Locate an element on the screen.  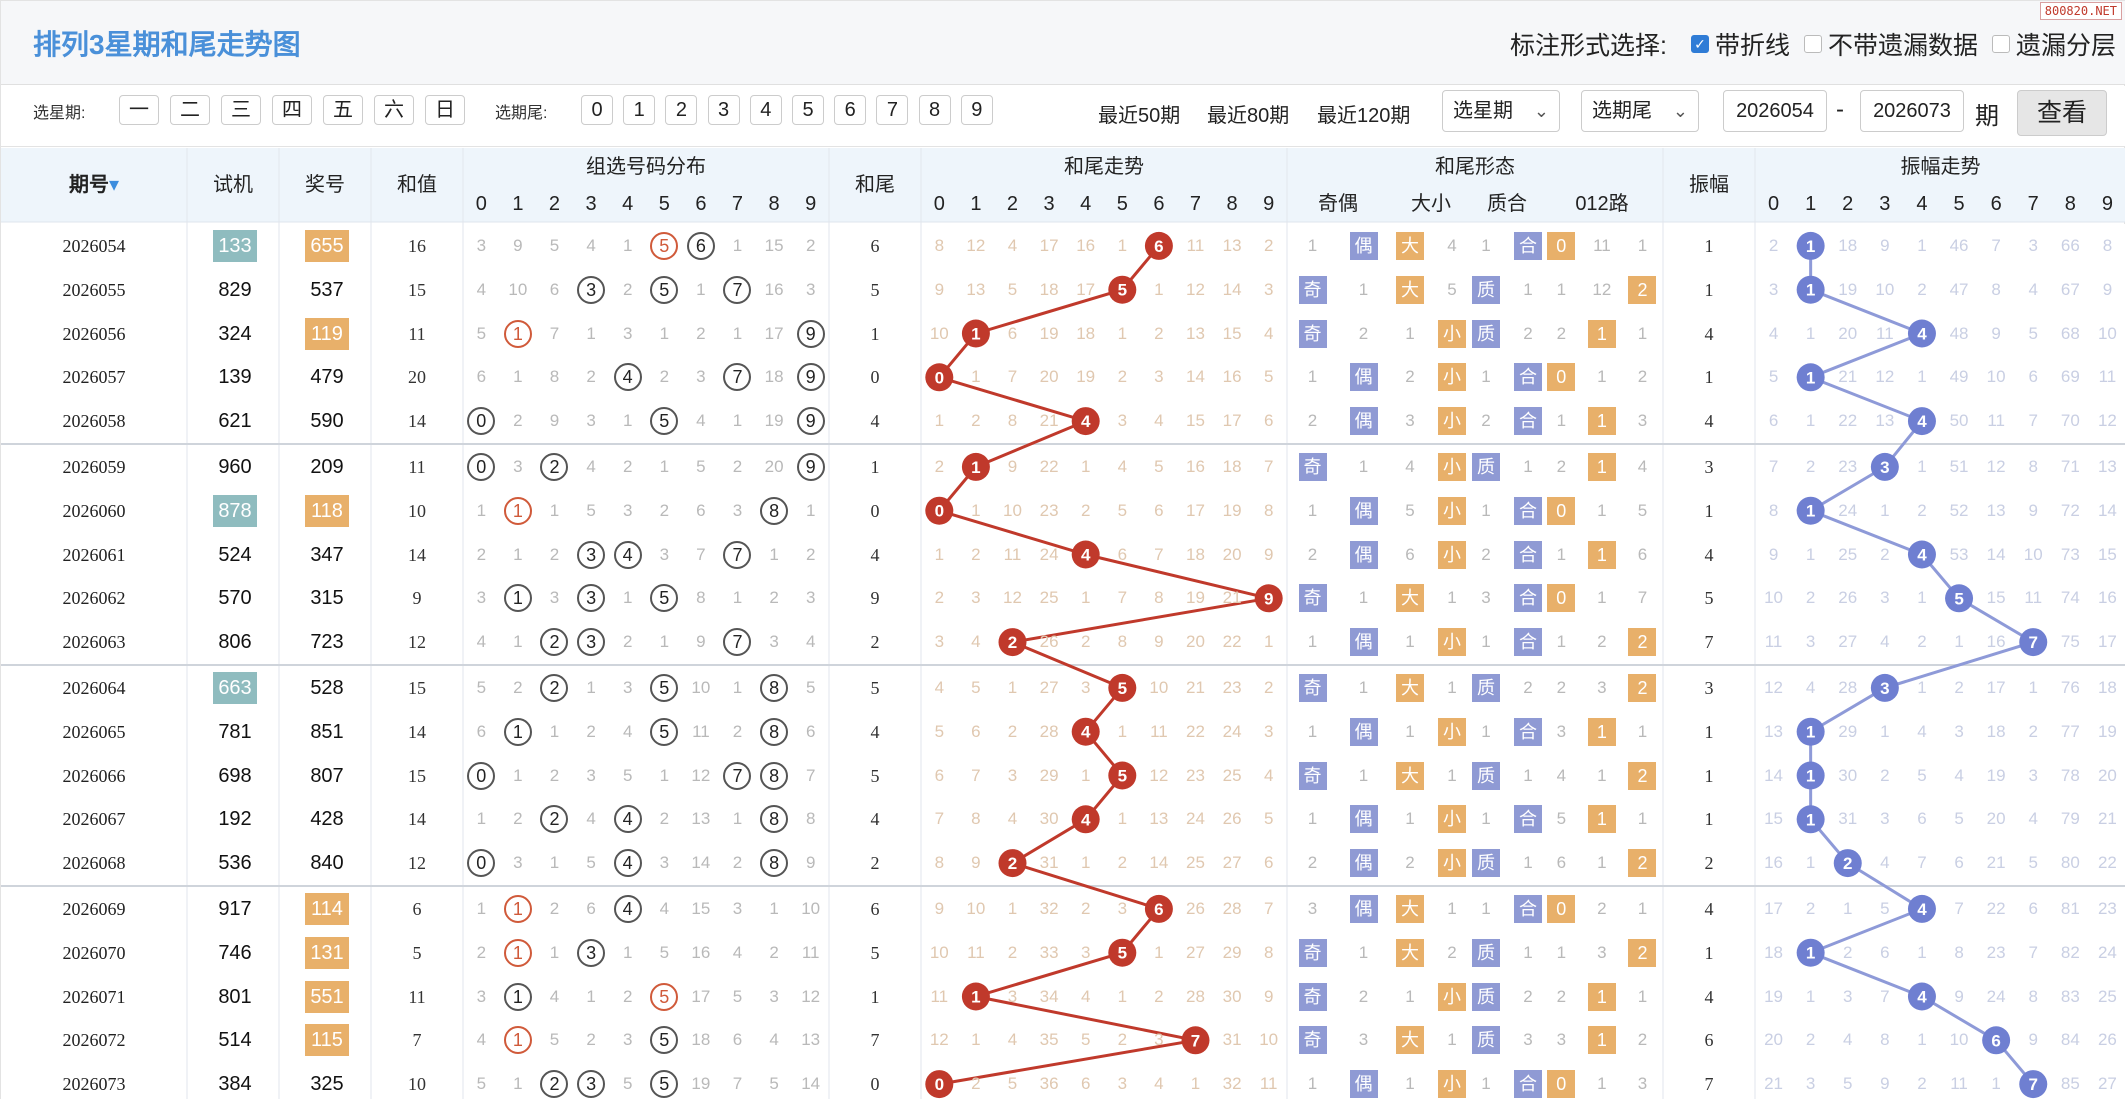
checkbox-checked-icon: ✓ is located at coordinates (1699, 44).